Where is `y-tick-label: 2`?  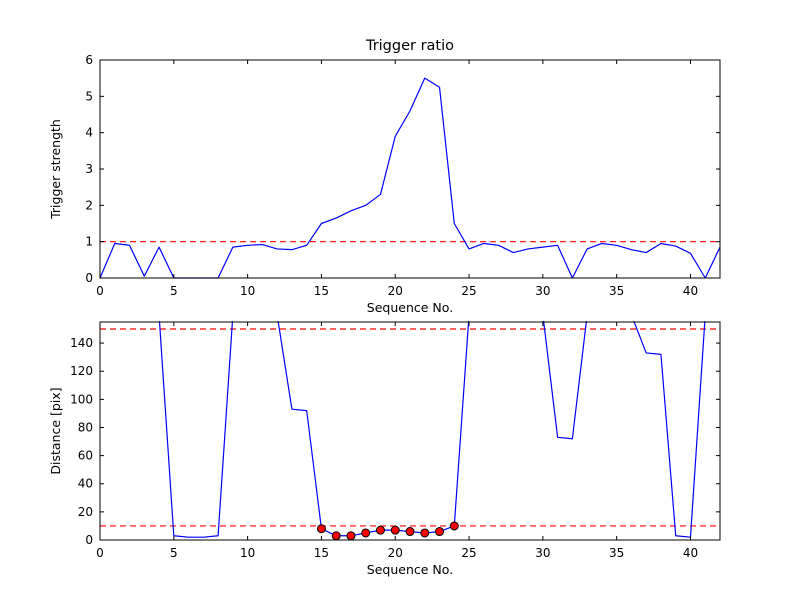
y-tick-label: 2 is located at coordinates (89, 205).